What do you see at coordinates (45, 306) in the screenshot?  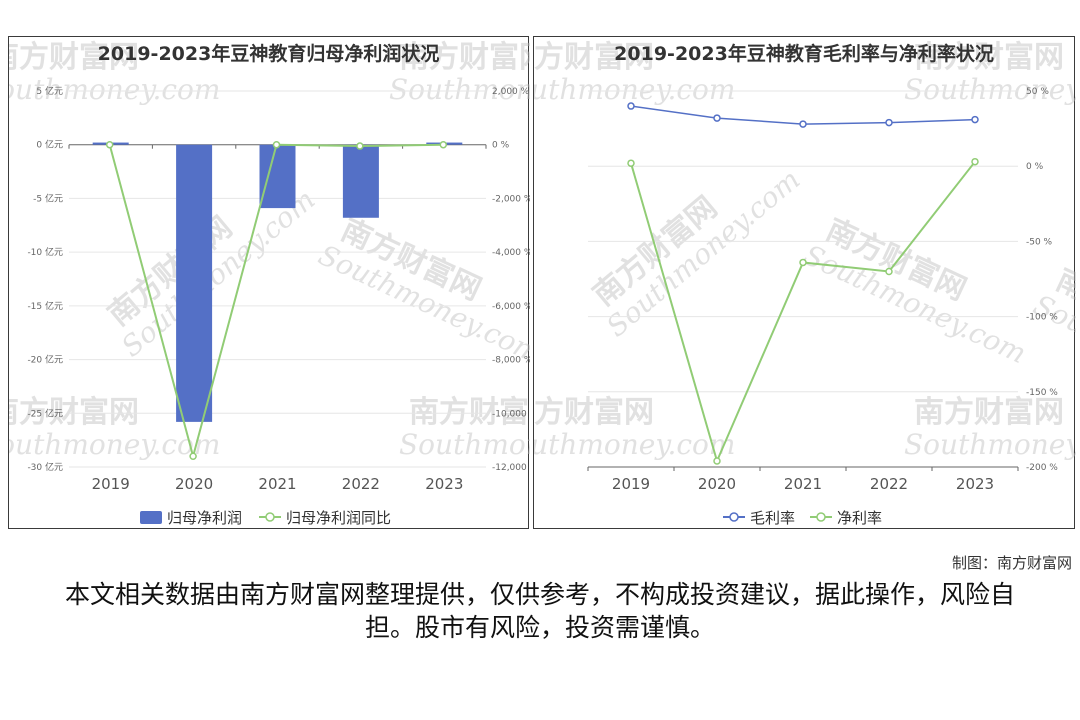 I see `y-left-tick-label: -15 亿元` at bounding box center [45, 306].